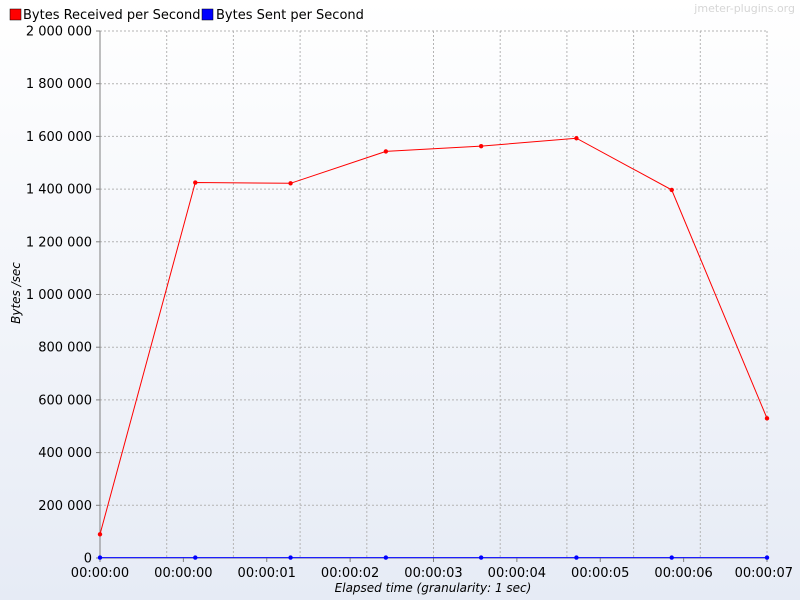 This screenshot has height=600, width=800. I want to click on y-tick-label: 1 200 000, so click(59, 242).